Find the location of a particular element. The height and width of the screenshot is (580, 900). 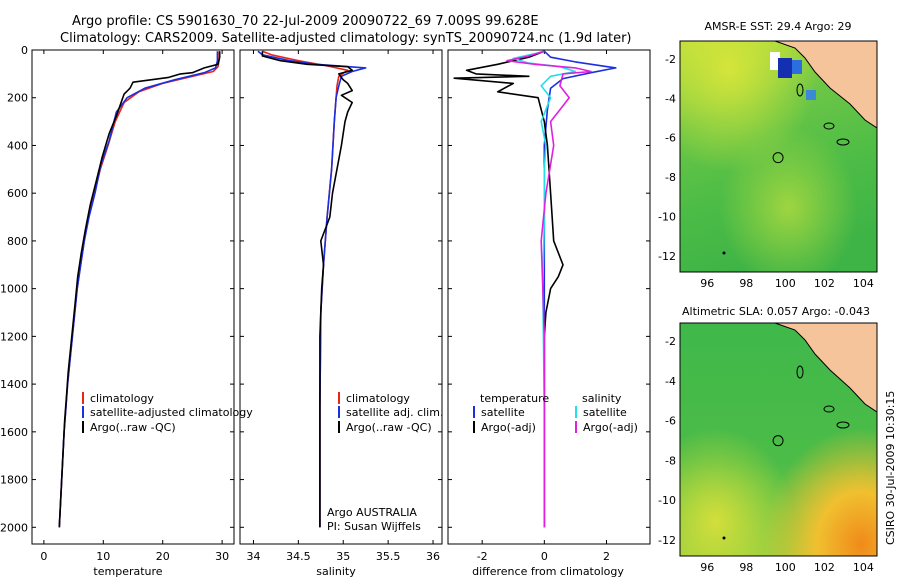

y-tick-label: 600 is located at coordinates (17, 193).